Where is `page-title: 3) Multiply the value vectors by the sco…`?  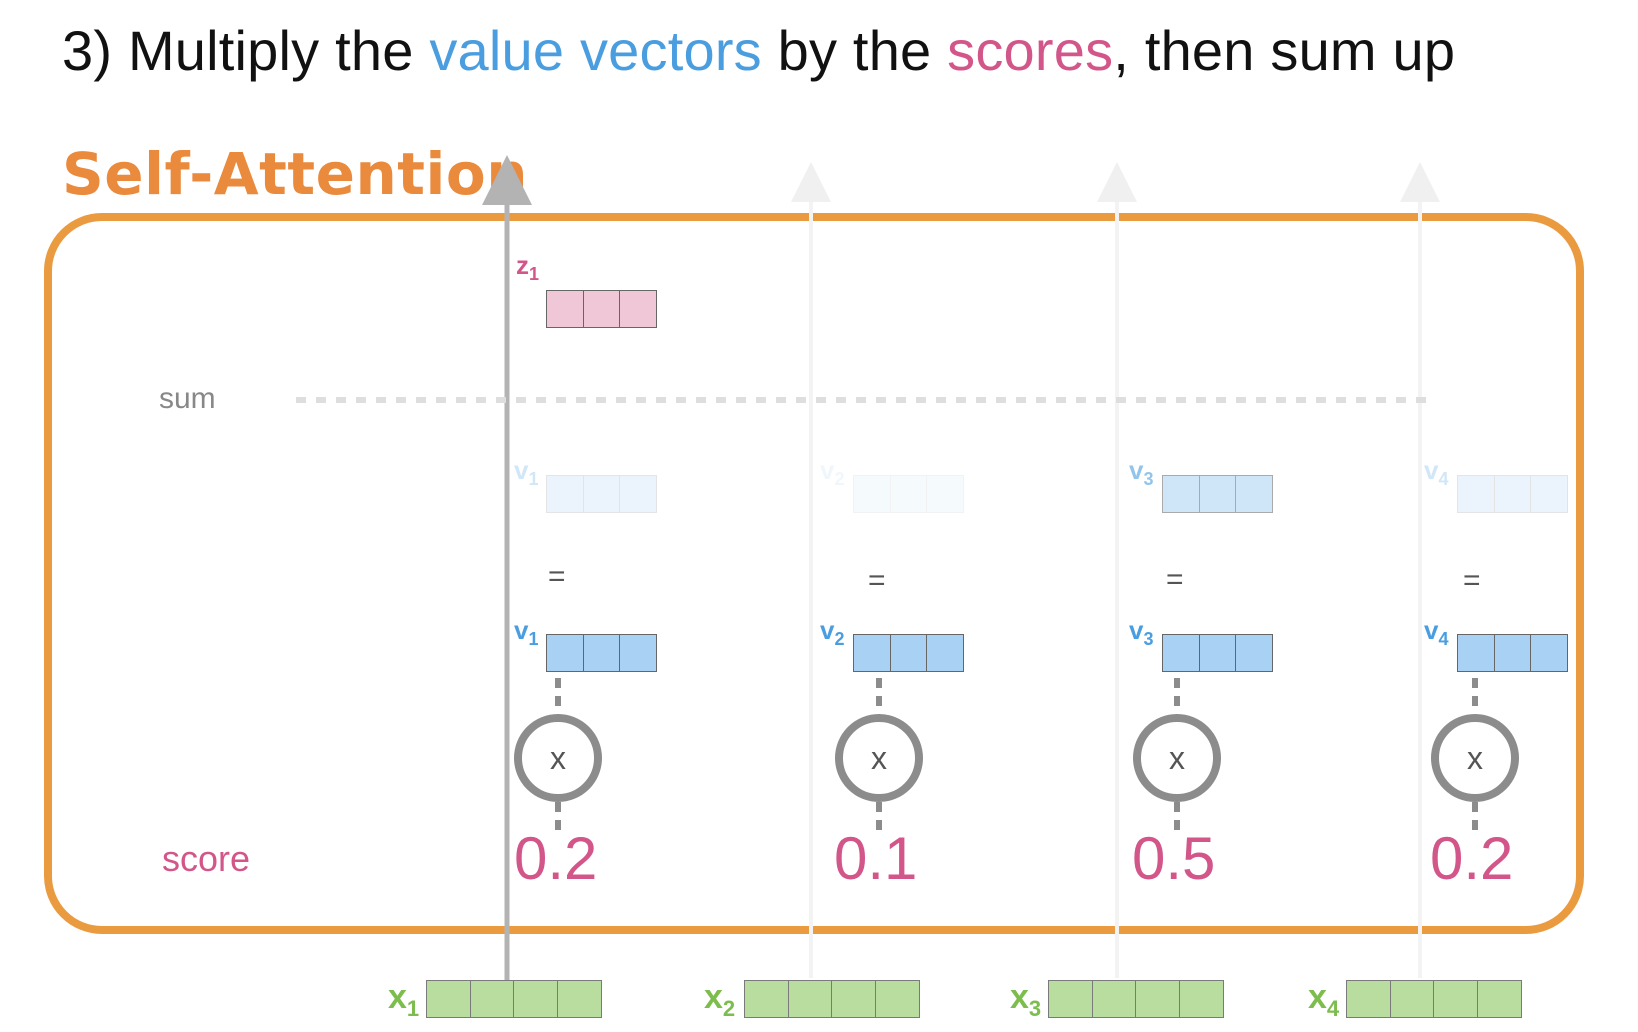 page-title: 3) Multiply the value vectors by the sco… is located at coordinates (758, 50).